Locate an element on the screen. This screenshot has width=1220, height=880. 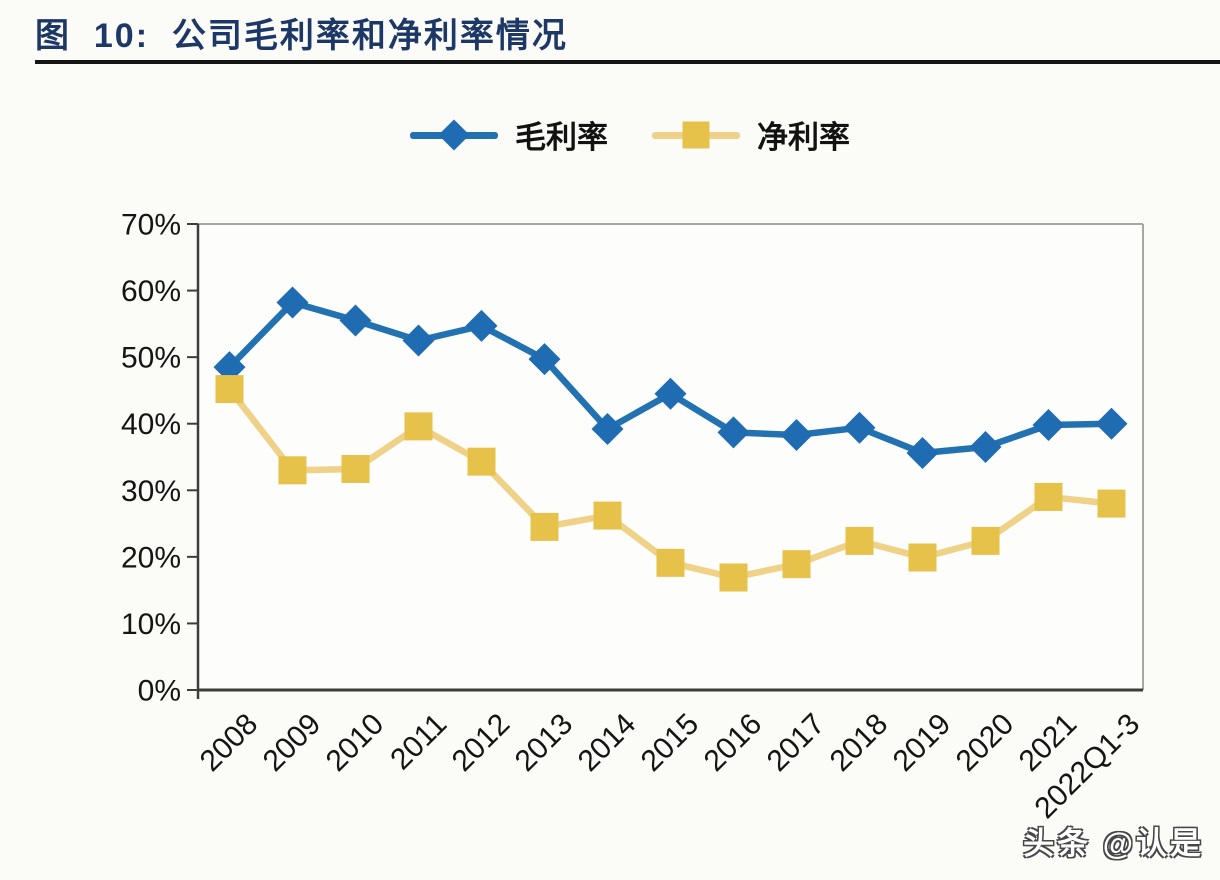
square-marker-icon is located at coordinates (696, 134).